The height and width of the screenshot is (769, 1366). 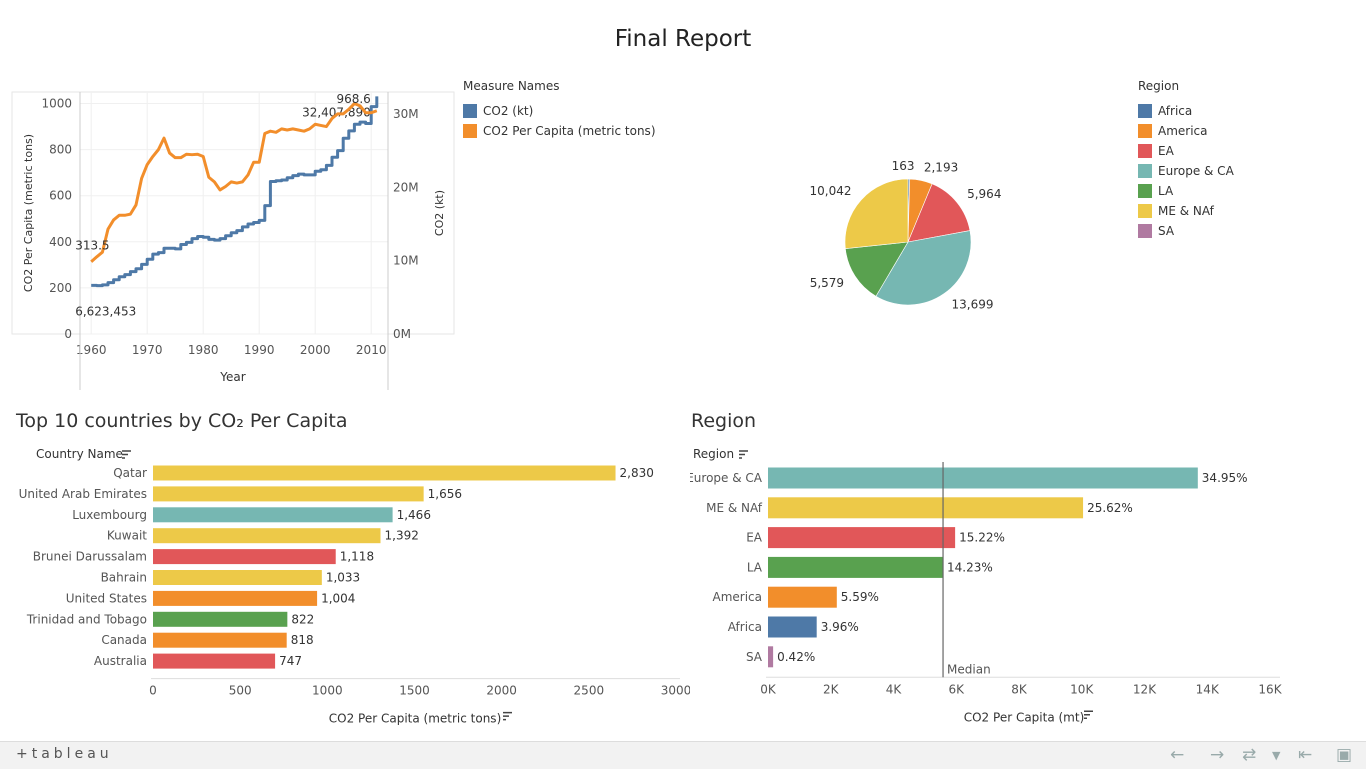 I want to click on bar-category-label: Trinidad and Tobago, so click(x=86, y=619).